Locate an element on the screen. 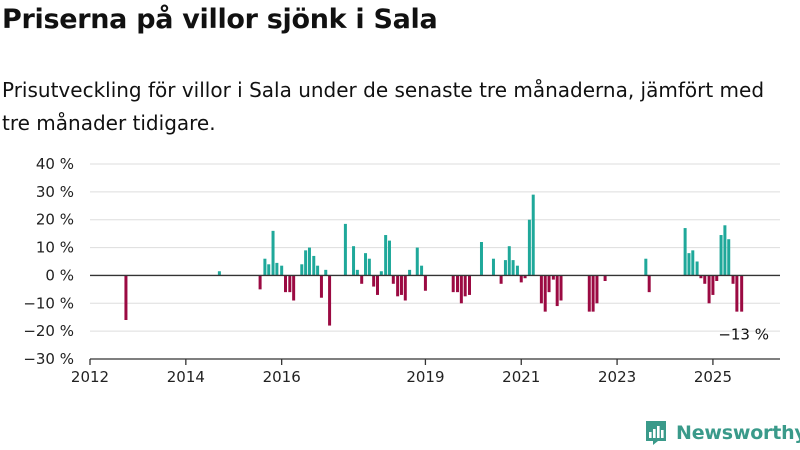 The width and height of the screenshot is (800, 450). x-tick-label: 2021 is located at coordinates (521, 377).